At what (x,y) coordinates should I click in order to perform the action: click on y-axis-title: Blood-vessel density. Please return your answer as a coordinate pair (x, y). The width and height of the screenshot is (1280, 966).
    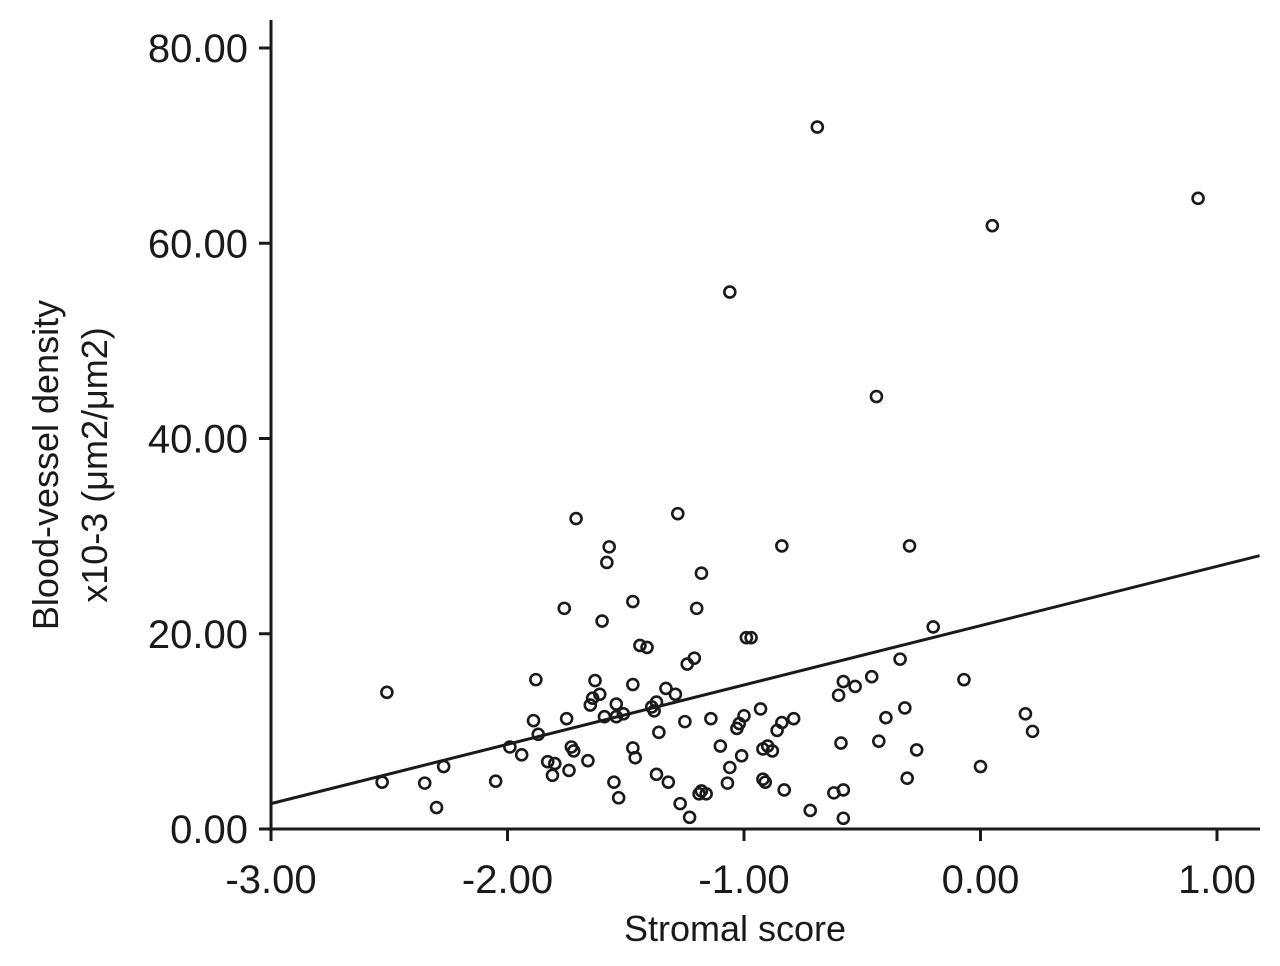
    Looking at the image, I should click on (45, 465).